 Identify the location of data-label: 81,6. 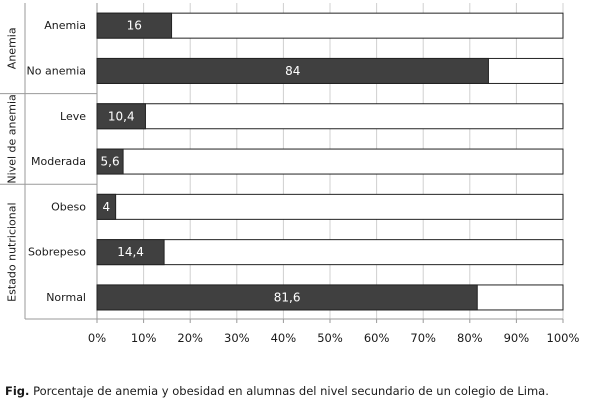
(287, 297).